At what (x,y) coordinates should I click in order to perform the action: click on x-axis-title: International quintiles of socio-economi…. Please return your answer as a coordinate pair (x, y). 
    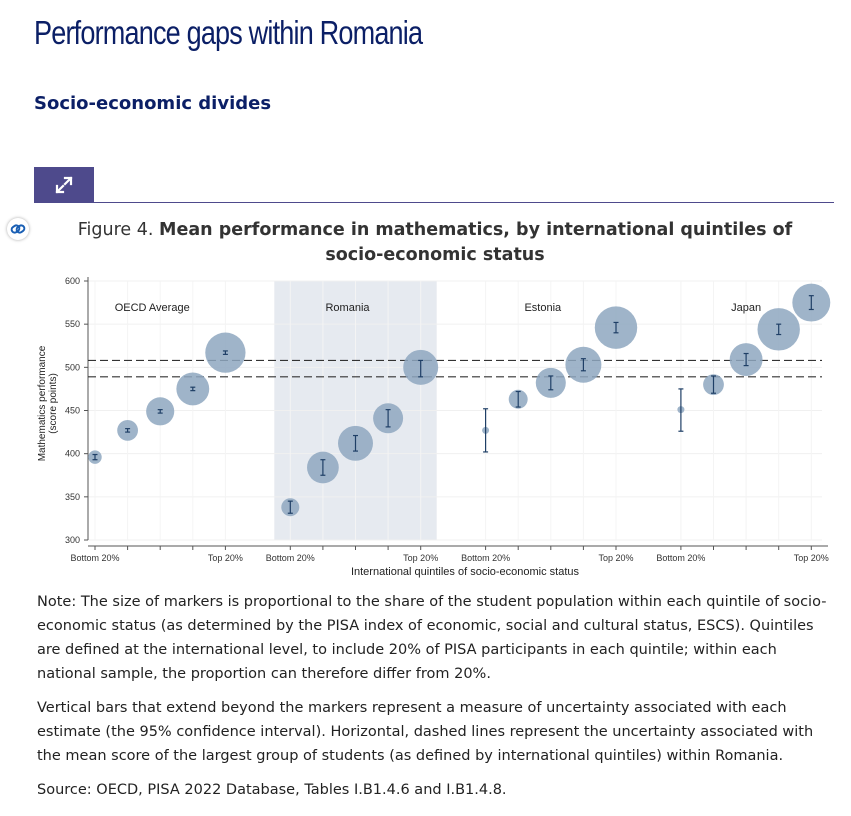
    Looking at the image, I should click on (465, 572).